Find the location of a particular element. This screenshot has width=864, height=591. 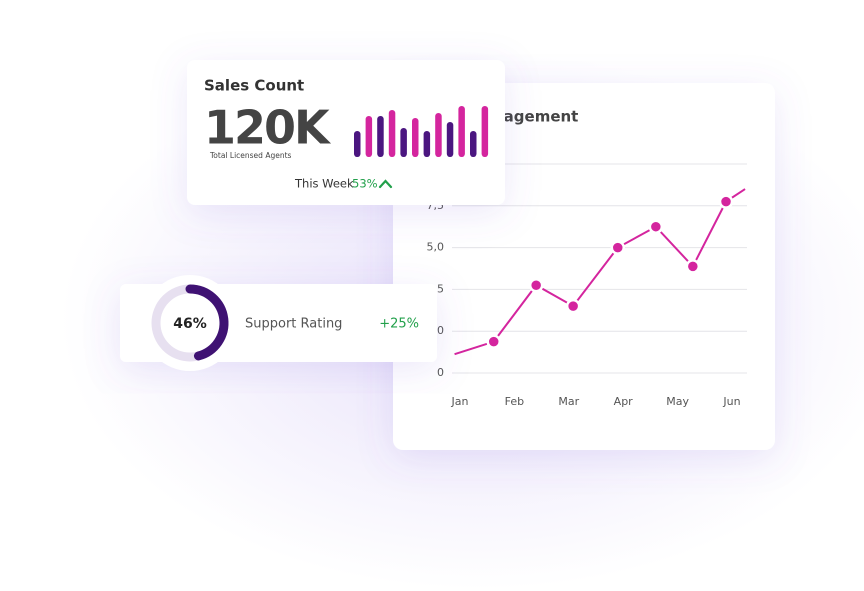

x-tick-label: Mar is located at coordinates (568, 401).